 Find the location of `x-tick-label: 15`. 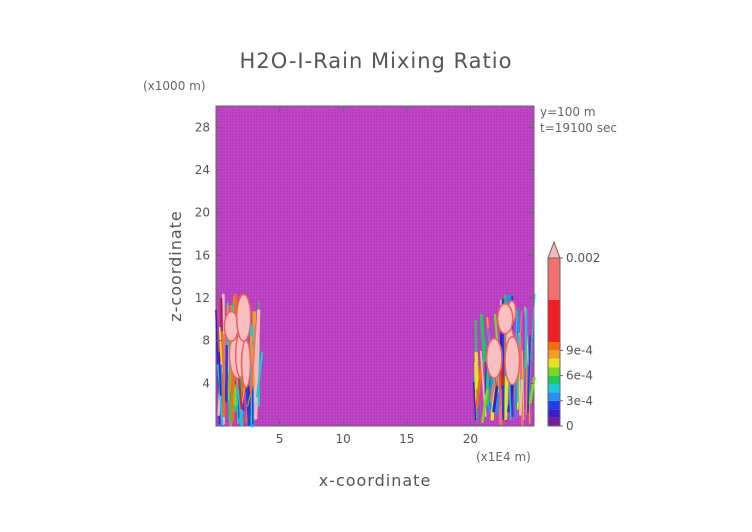

x-tick-label: 15 is located at coordinates (406, 439).